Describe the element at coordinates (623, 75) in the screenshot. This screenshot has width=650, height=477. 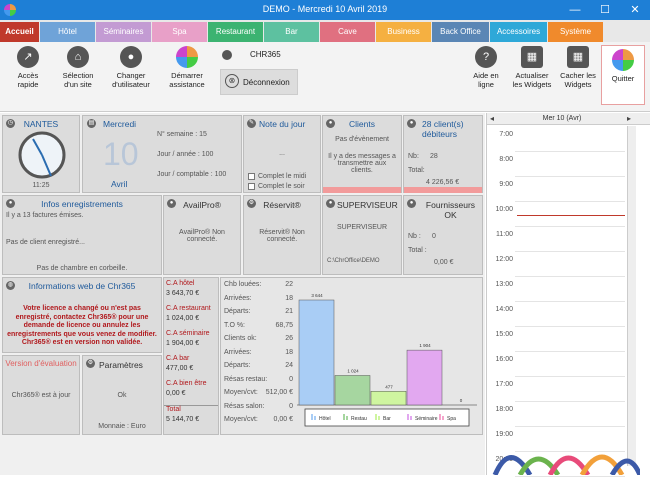
I see `quit-button: Quitter` at that location.